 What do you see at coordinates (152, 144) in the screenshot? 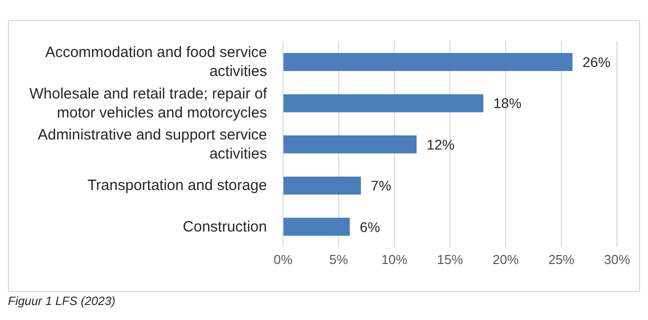
I see `y-tick-label: Administrative and support service activities` at bounding box center [152, 144].